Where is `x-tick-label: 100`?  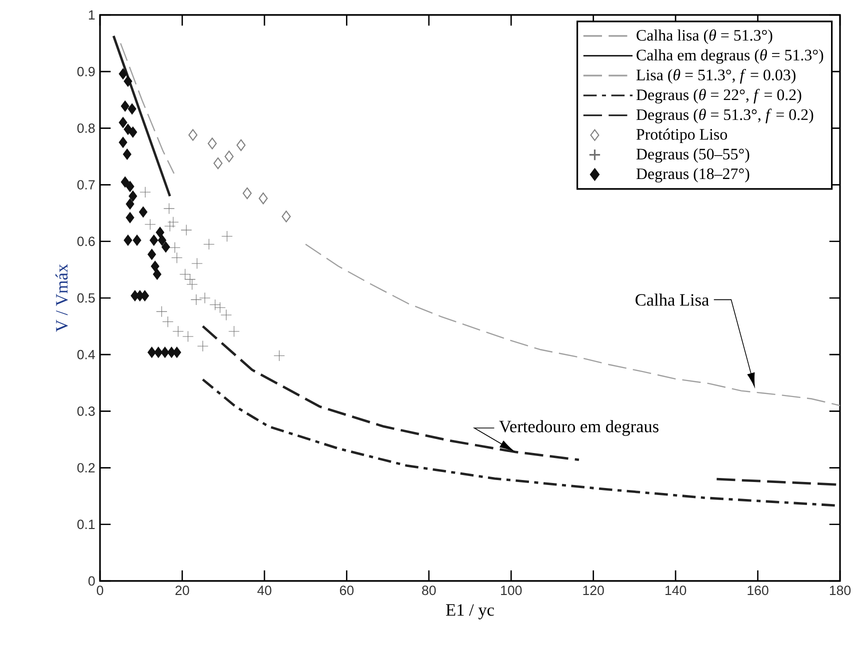 x-tick-label: 100 is located at coordinates (511, 591).